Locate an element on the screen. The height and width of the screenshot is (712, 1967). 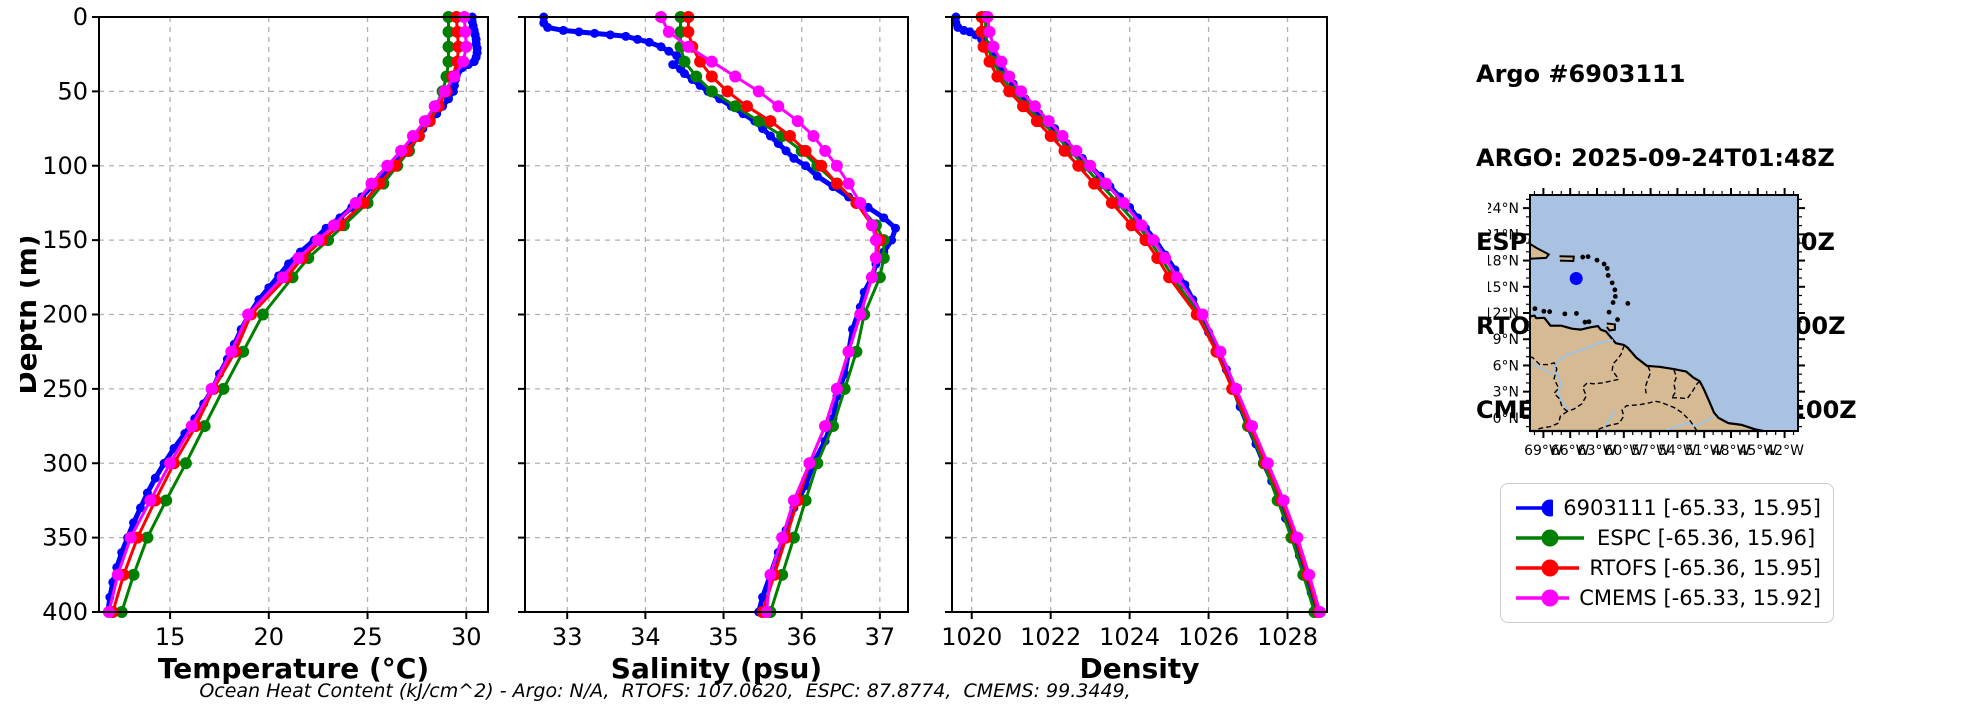
svg-text: 15°N is located at coordinates (1503, 288).